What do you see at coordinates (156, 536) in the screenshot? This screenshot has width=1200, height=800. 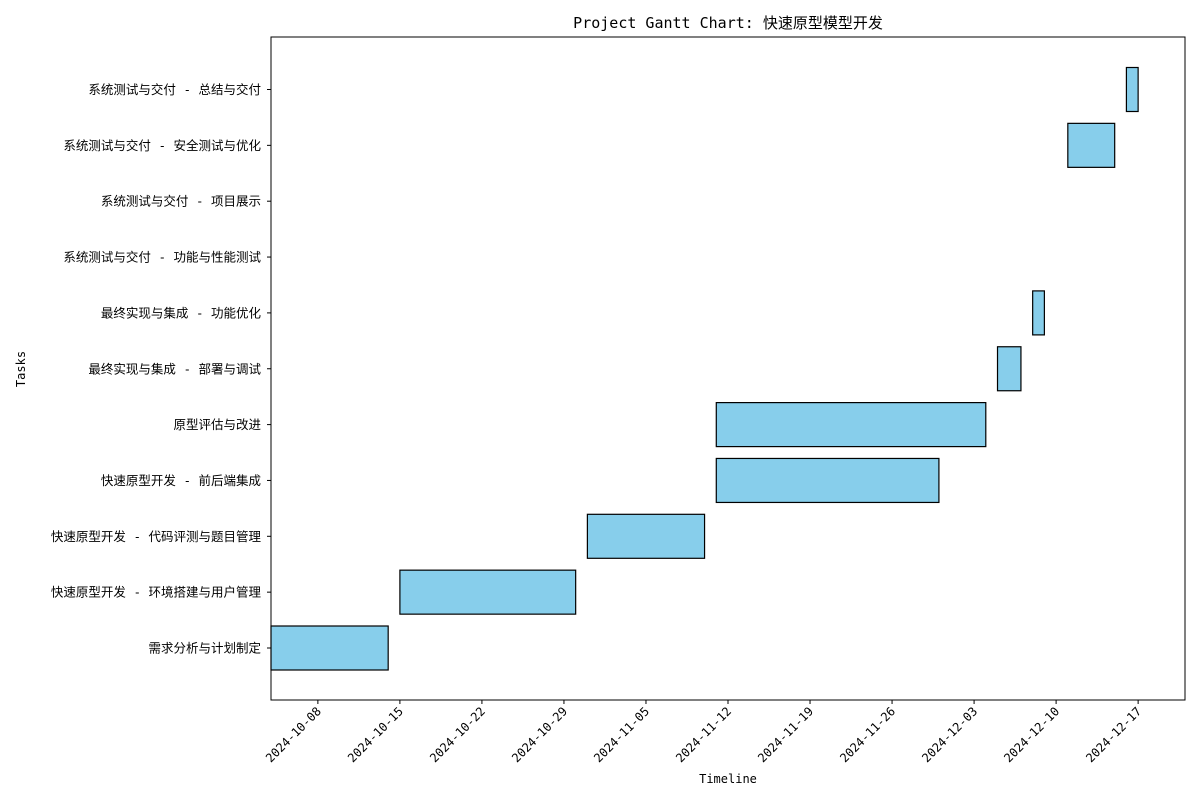 I see `y-tick-label: 快速原型开发 - 代码评测与题目管理` at bounding box center [156, 536].